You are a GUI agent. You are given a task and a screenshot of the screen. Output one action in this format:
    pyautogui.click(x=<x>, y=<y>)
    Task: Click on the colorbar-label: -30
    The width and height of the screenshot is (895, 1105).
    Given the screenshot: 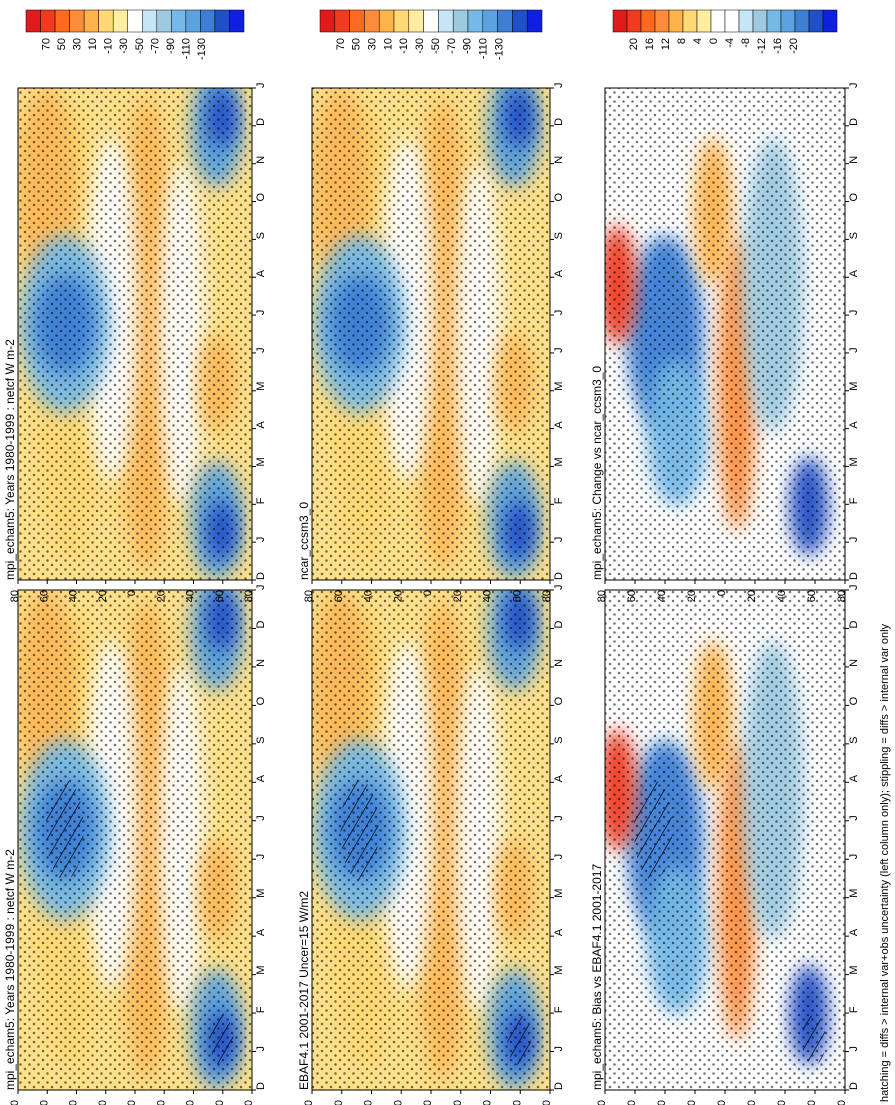 What is the action you would take?
    pyautogui.click(x=420, y=46)
    